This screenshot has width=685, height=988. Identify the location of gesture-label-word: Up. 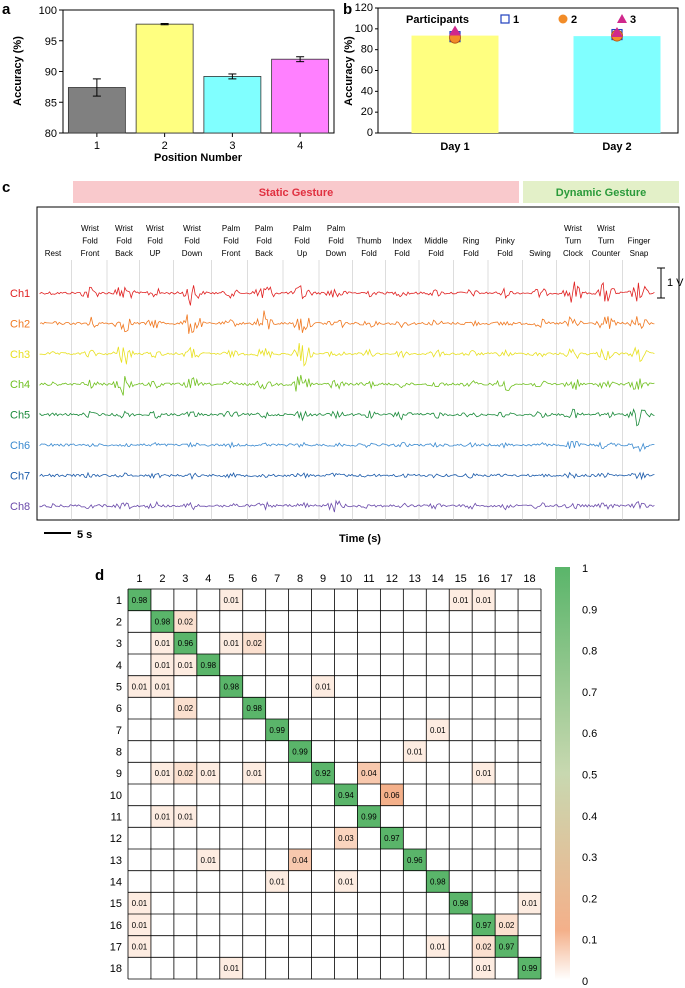
(302, 253).